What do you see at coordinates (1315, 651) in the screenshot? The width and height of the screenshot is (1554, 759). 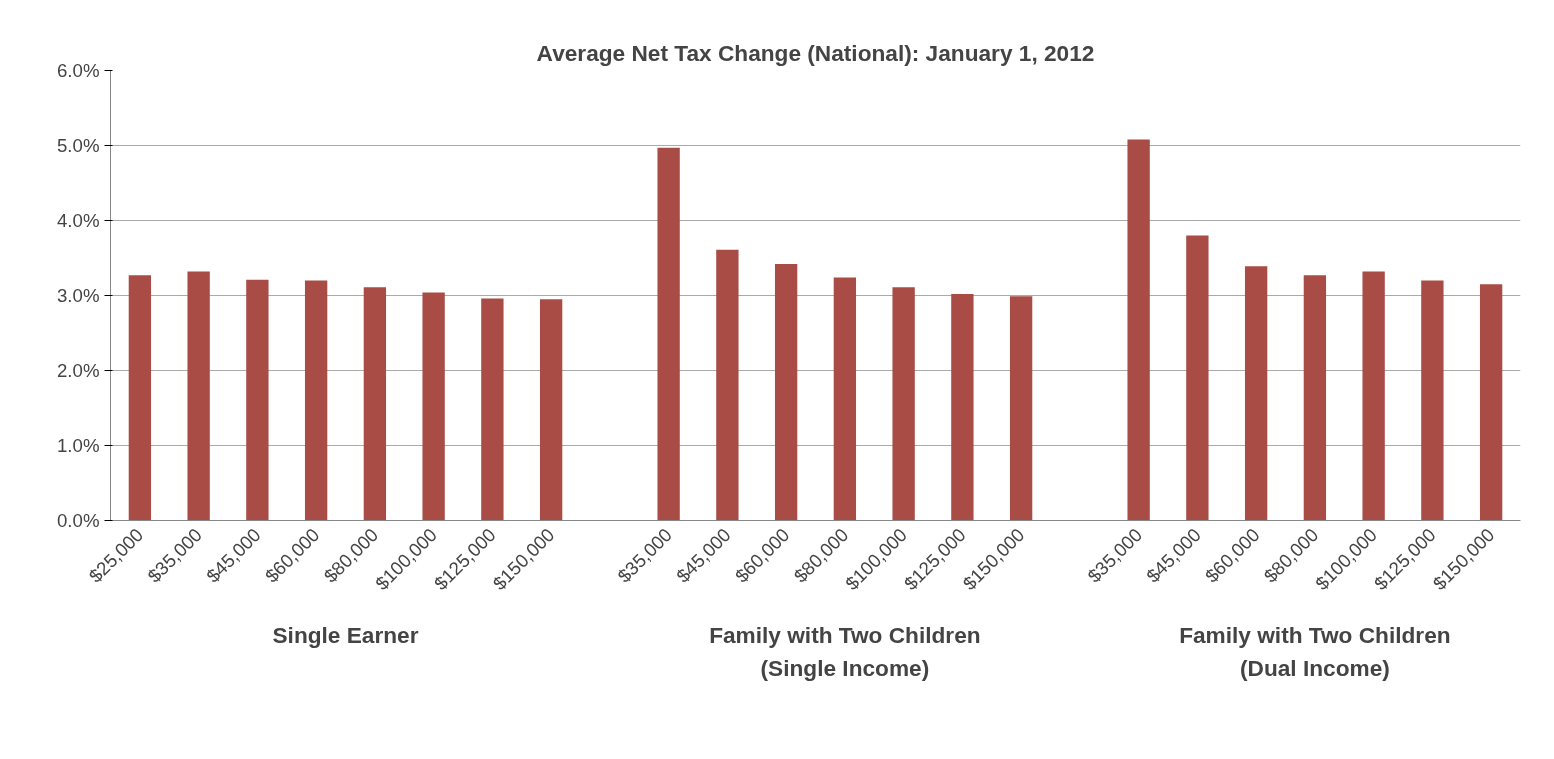 I see `text: Family with Two Children (Dual Income)` at bounding box center [1315, 651].